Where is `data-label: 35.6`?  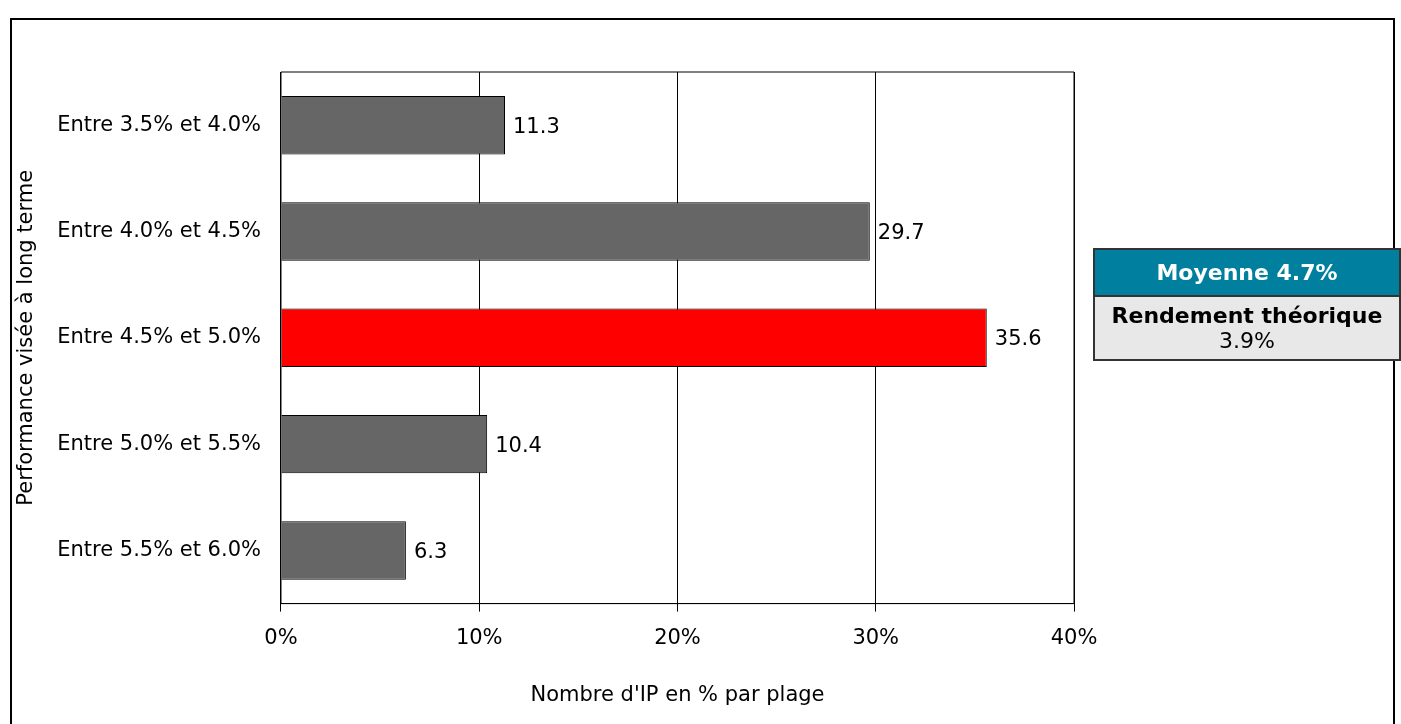
data-label: 35.6 is located at coordinates (1018, 338).